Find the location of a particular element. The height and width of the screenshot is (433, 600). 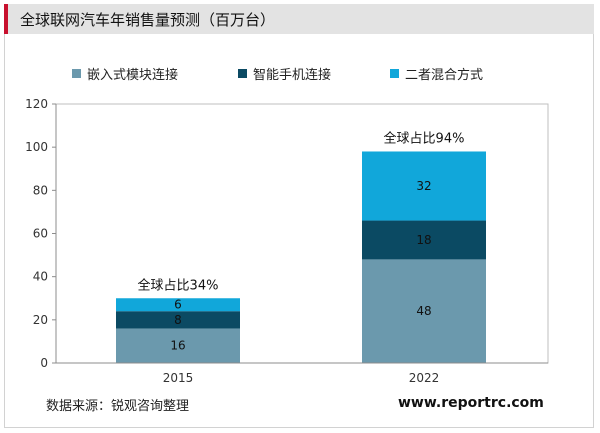

data-label: 6 is located at coordinates (178, 305).